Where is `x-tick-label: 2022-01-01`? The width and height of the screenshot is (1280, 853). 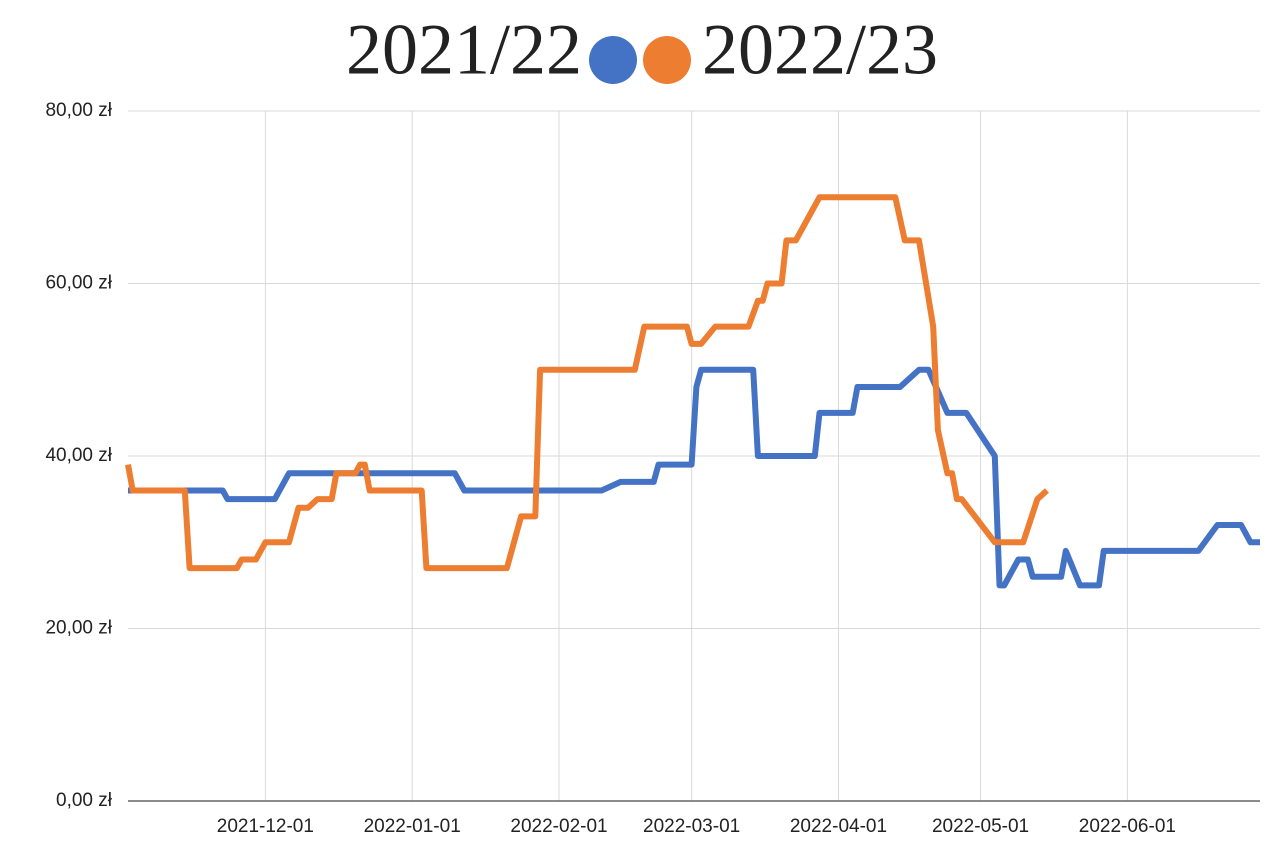
x-tick-label: 2022-01-01 is located at coordinates (412, 826).